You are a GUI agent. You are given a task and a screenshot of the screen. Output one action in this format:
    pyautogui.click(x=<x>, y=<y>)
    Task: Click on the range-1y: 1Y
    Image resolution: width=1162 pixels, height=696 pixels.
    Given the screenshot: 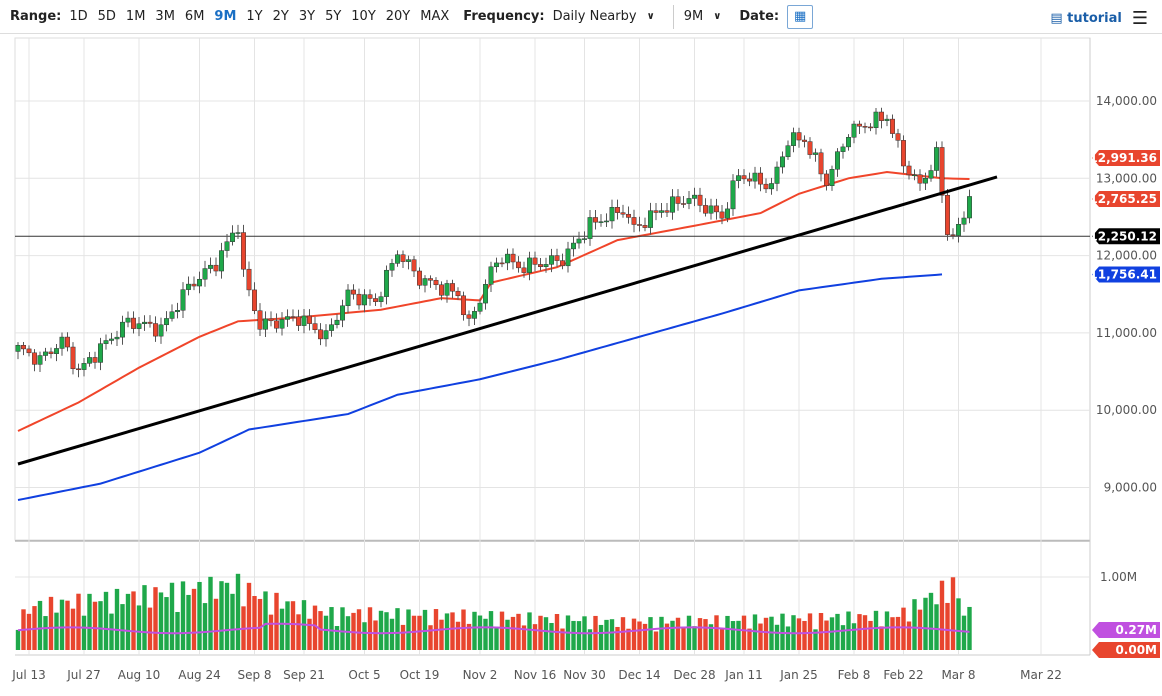 What is the action you would take?
    pyautogui.click(x=254, y=16)
    